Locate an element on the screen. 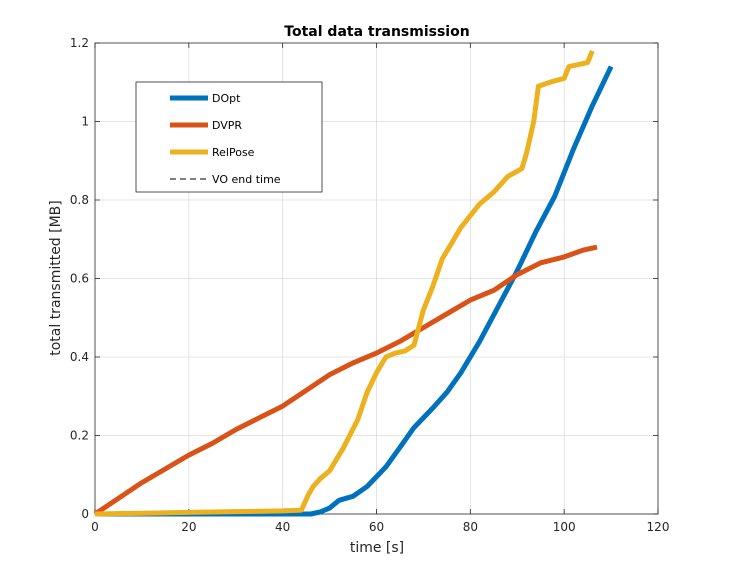 This screenshot has height=577, width=729. legend-box is located at coordinates (229, 137).